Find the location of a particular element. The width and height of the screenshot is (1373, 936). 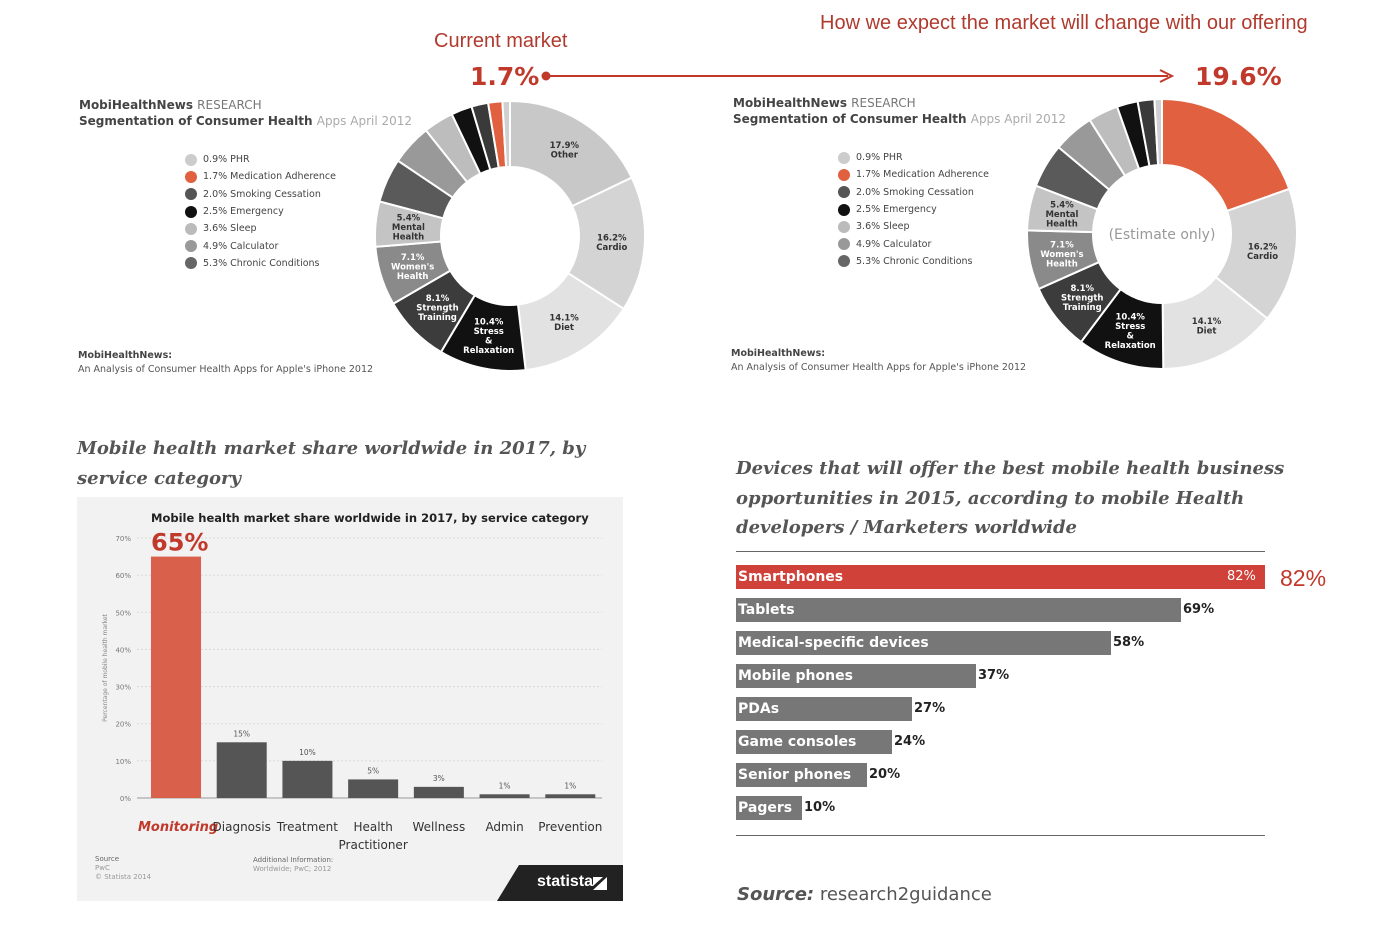

device-bar-label: Medical-specific devices is located at coordinates (833, 643).